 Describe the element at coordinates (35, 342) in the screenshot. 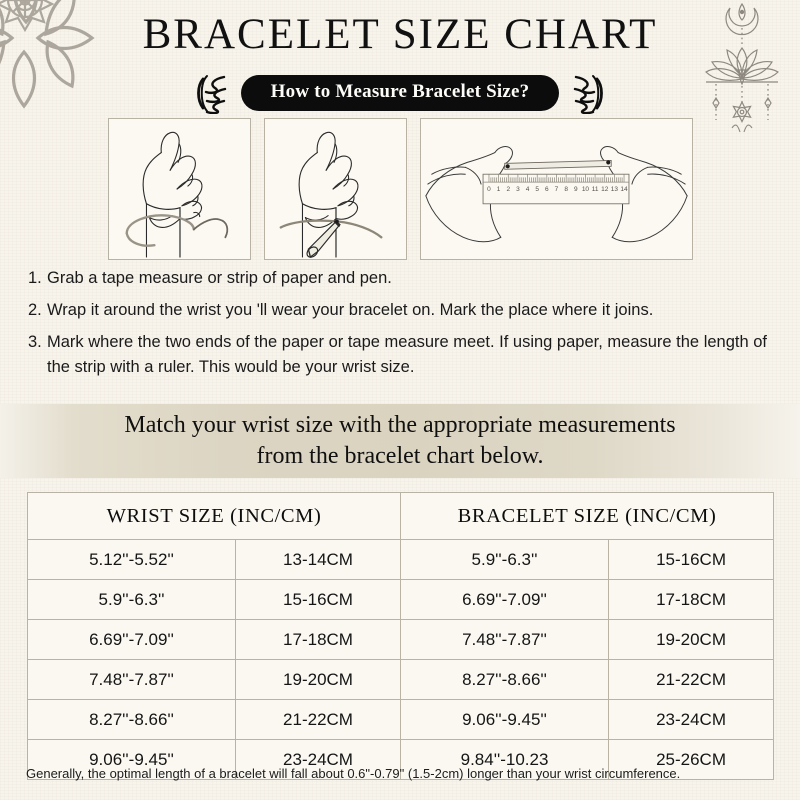

I see `step-number: 3.` at that location.